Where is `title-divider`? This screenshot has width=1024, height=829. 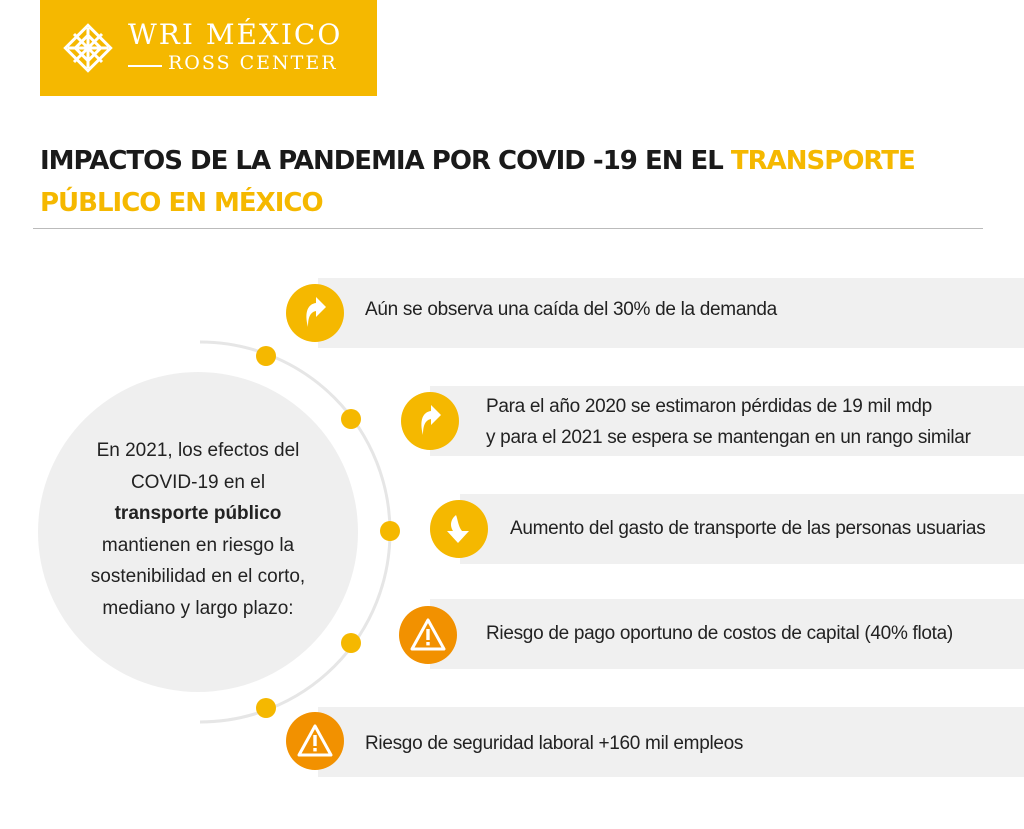
title-divider is located at coordinates (508, 228).